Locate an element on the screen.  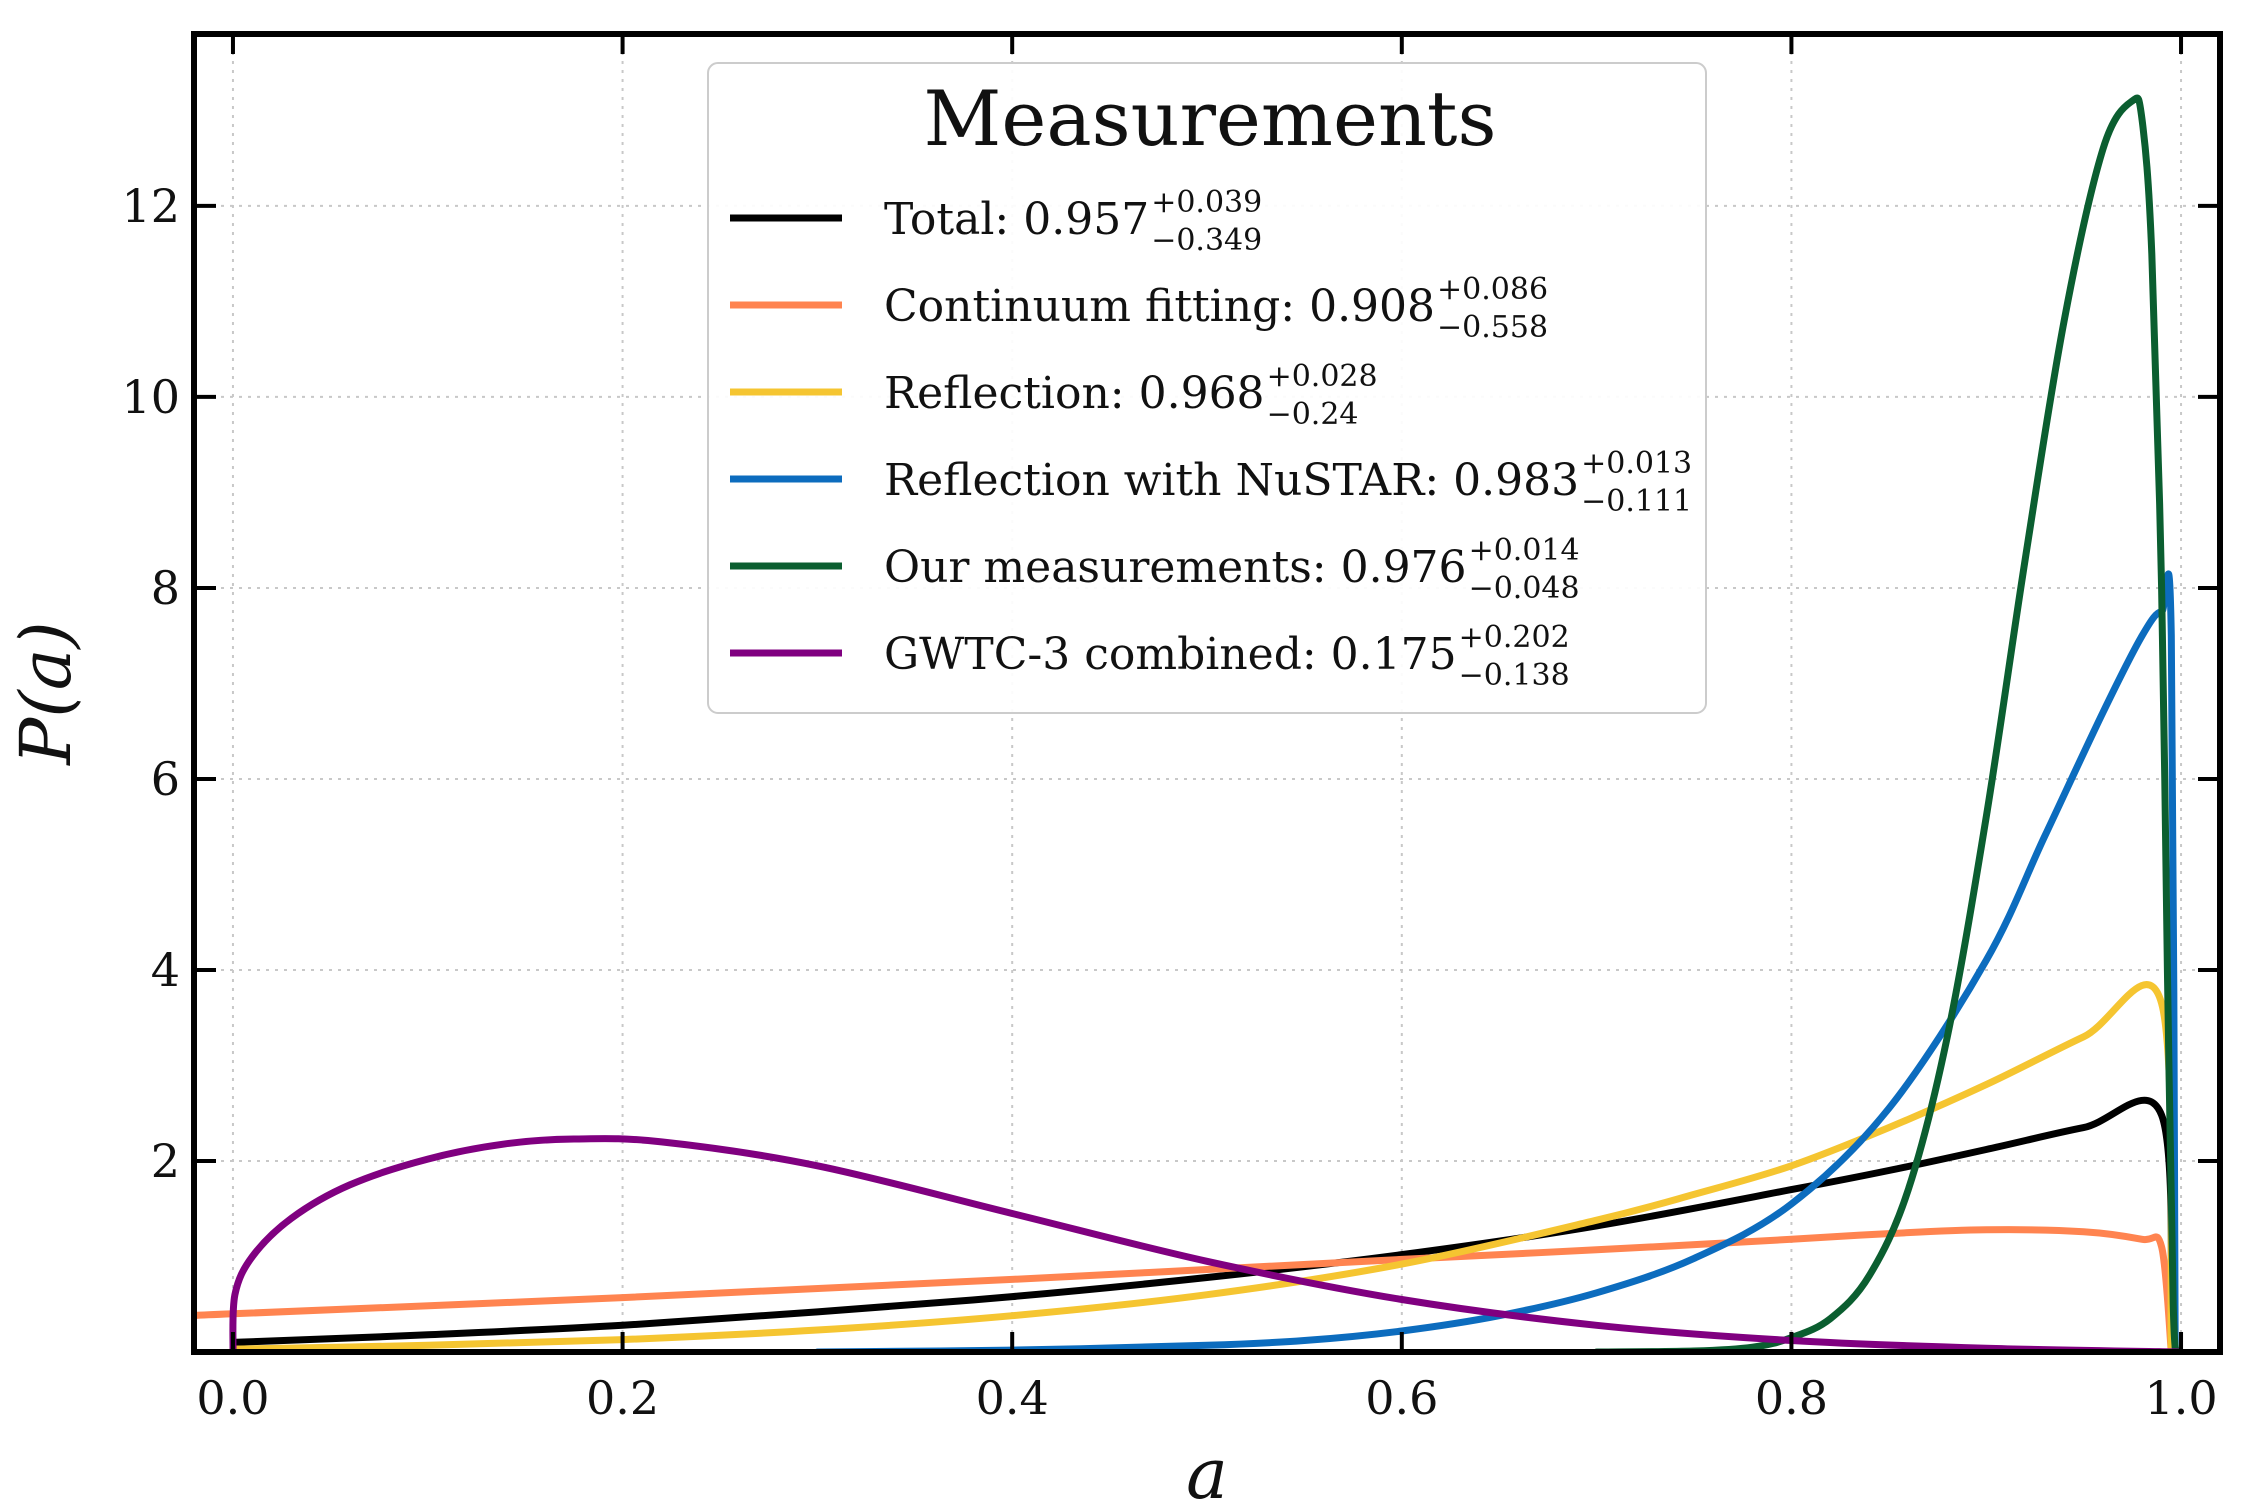
x-tick-label: 0.4 is located at coordinates (1012, 1398).